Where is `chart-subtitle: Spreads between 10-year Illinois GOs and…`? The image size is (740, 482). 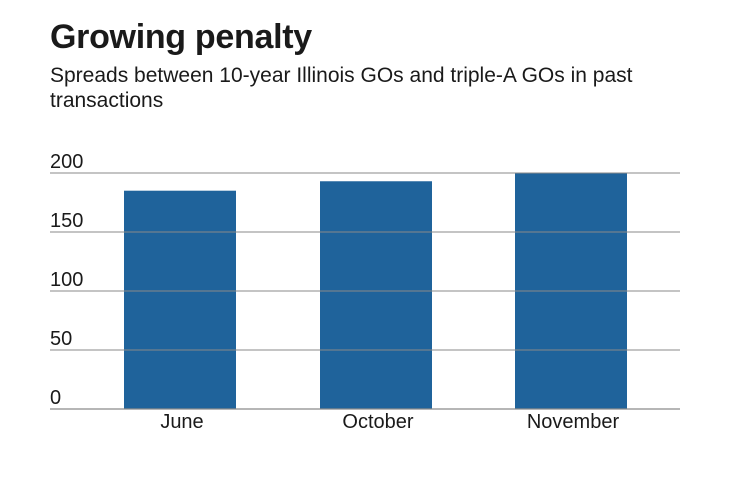 chart-subtitle: Spreads between 10-year Illinois GOs and… is located at coordinates (341, 88).